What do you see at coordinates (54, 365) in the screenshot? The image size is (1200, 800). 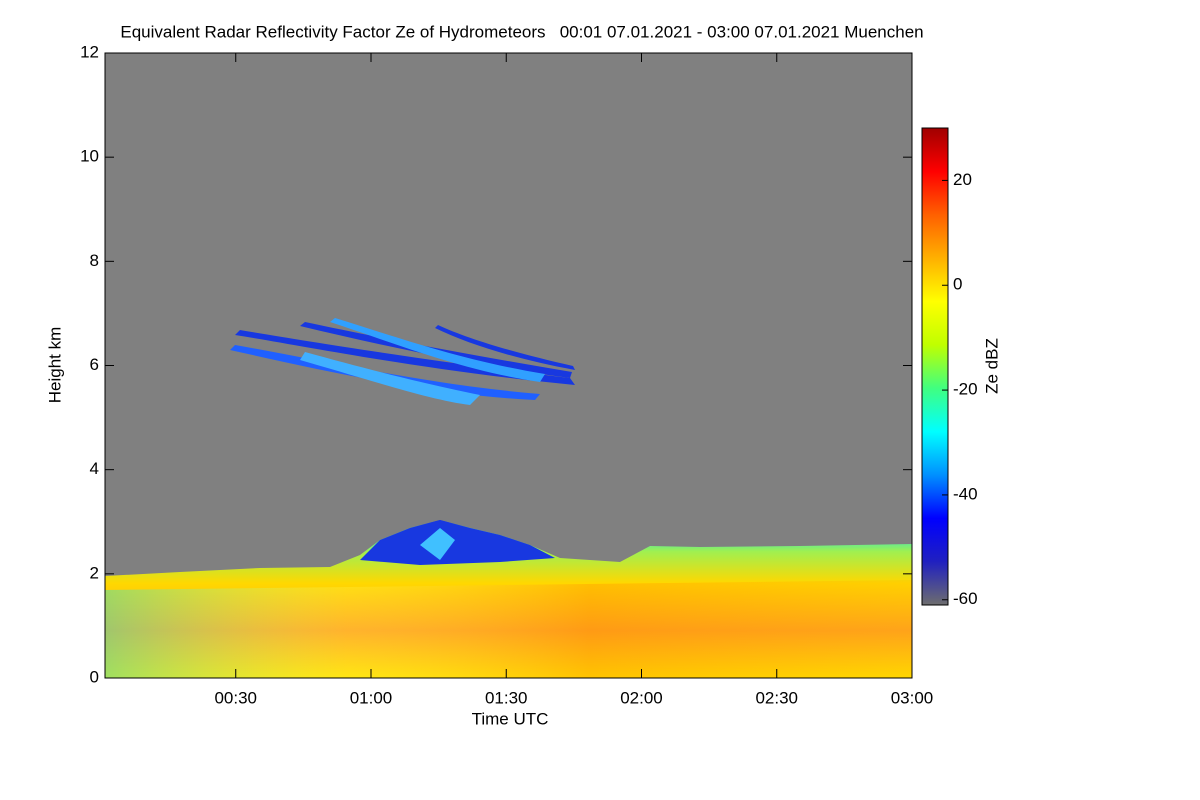 I see `y-axis-label: Height km` at bounding box center [54, 365].